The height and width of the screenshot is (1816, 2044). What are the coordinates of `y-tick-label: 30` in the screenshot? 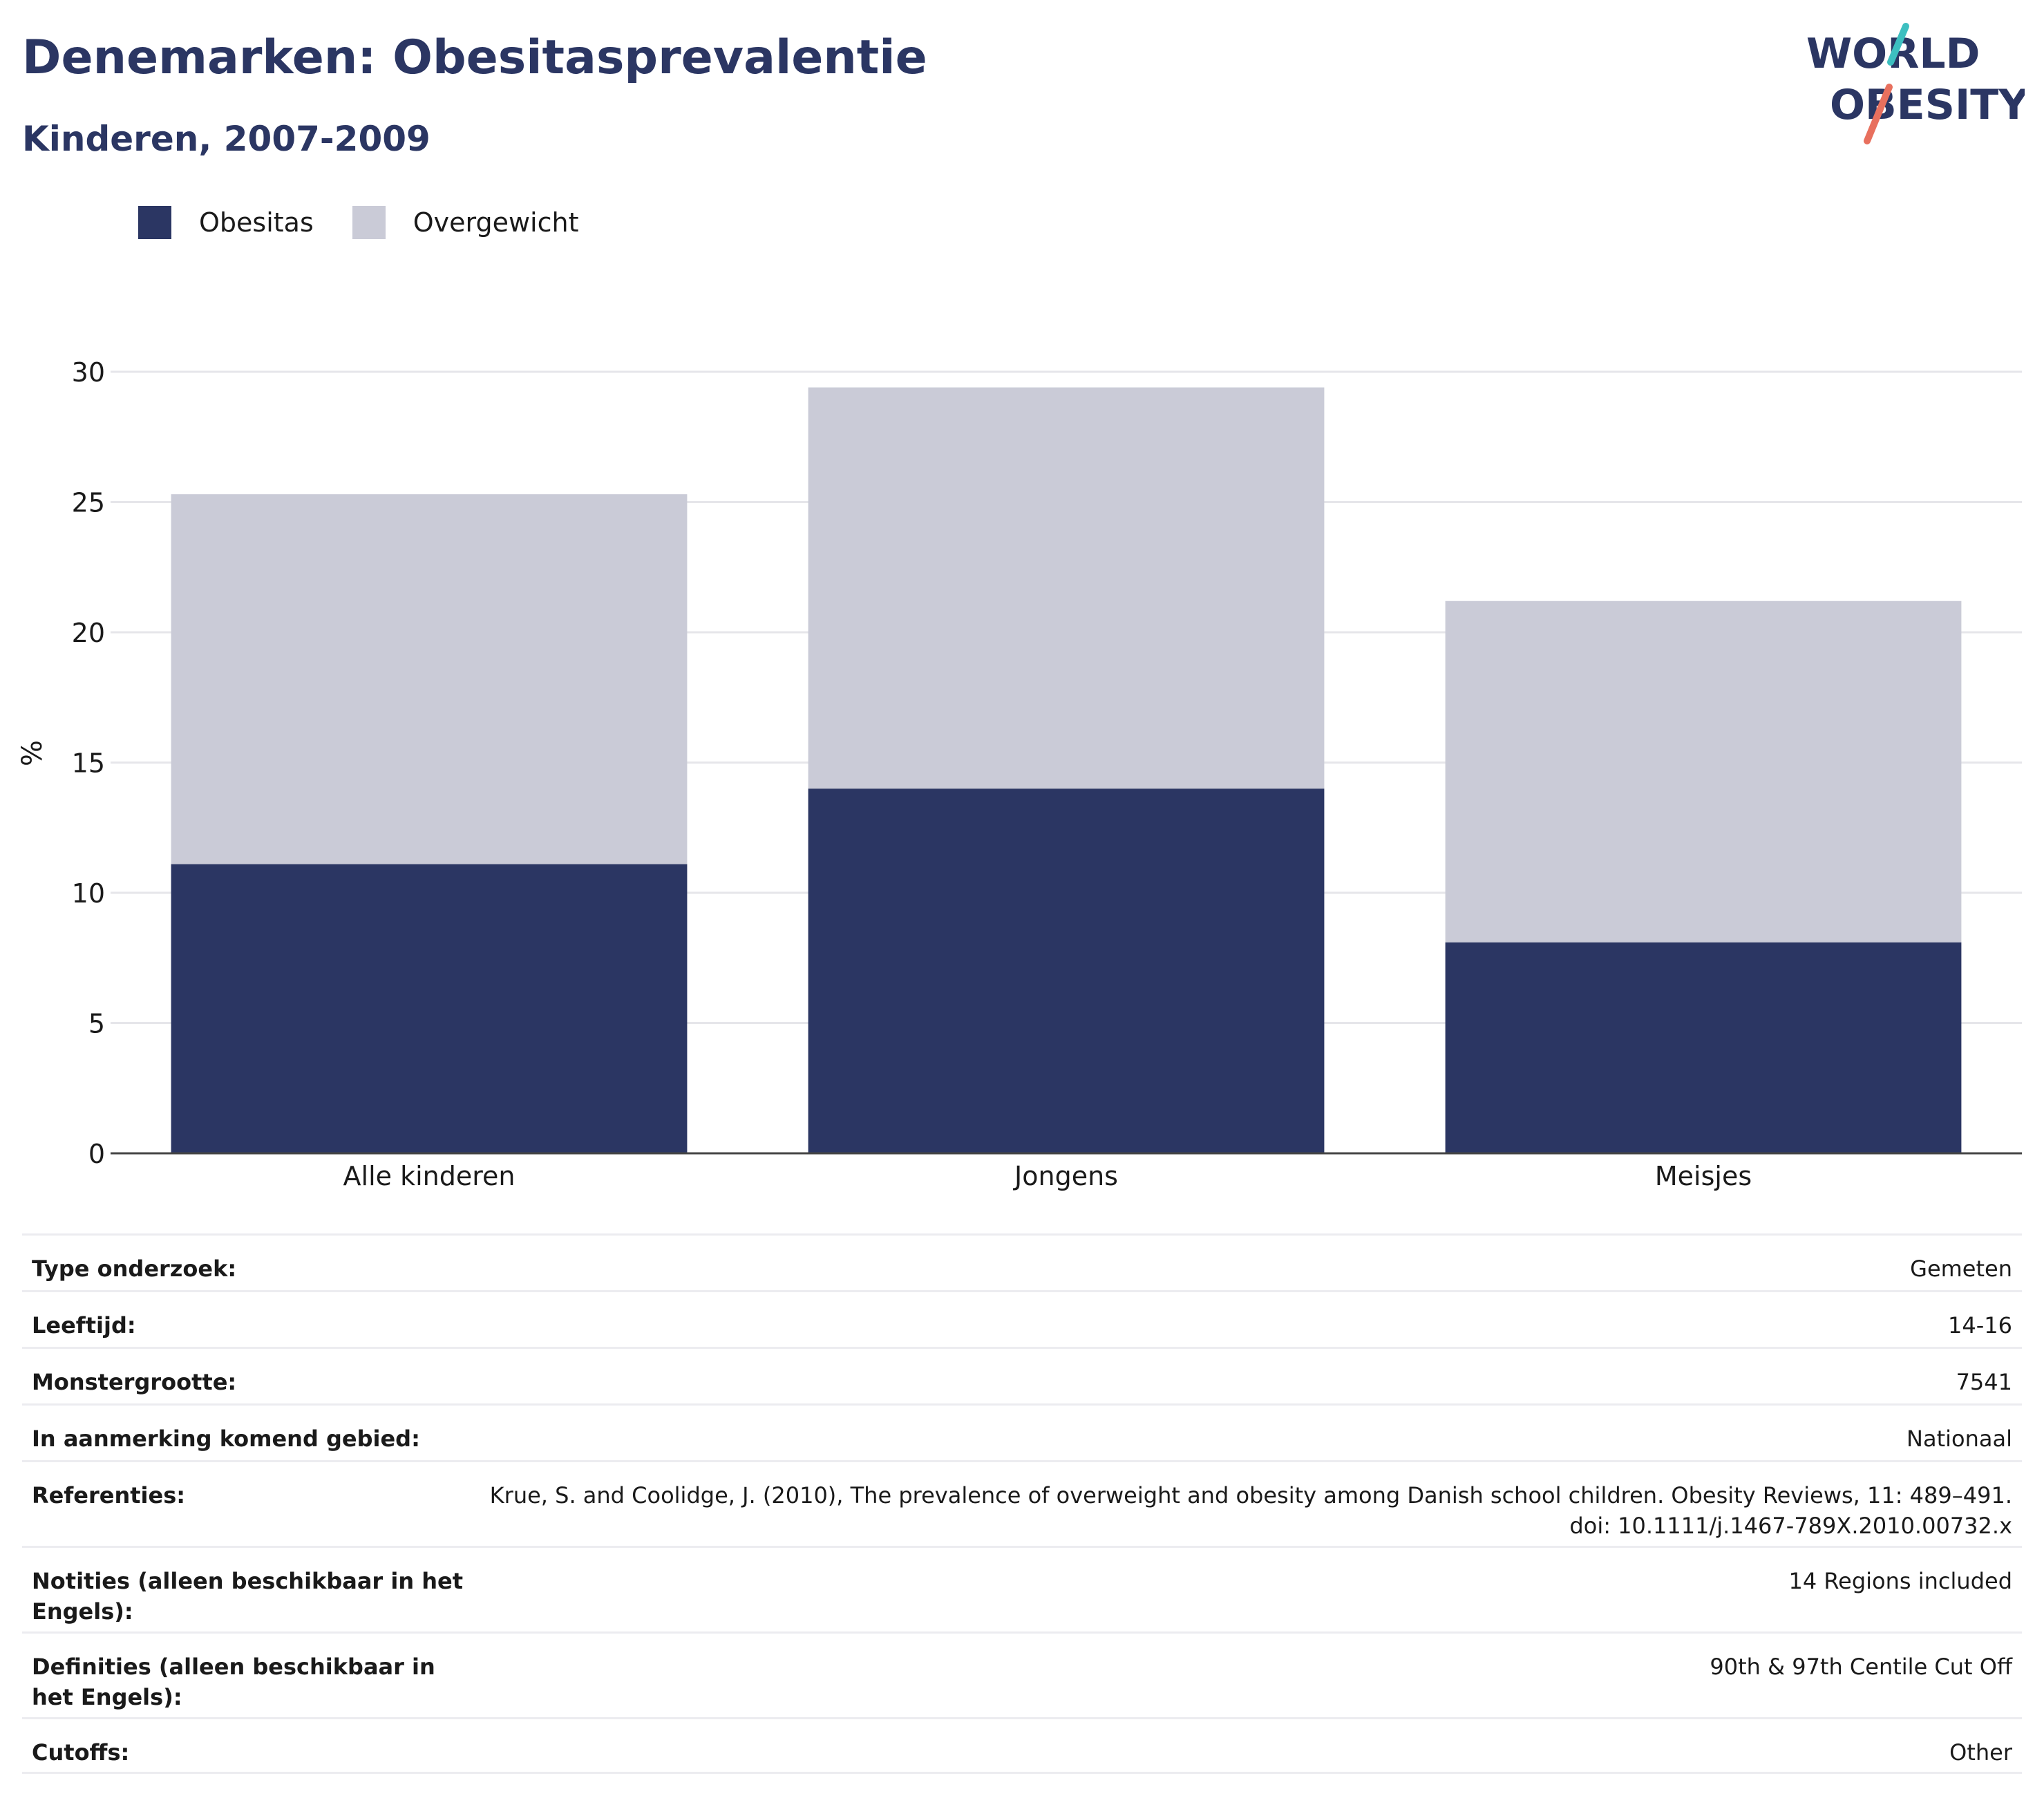 It's located at (88, 372).